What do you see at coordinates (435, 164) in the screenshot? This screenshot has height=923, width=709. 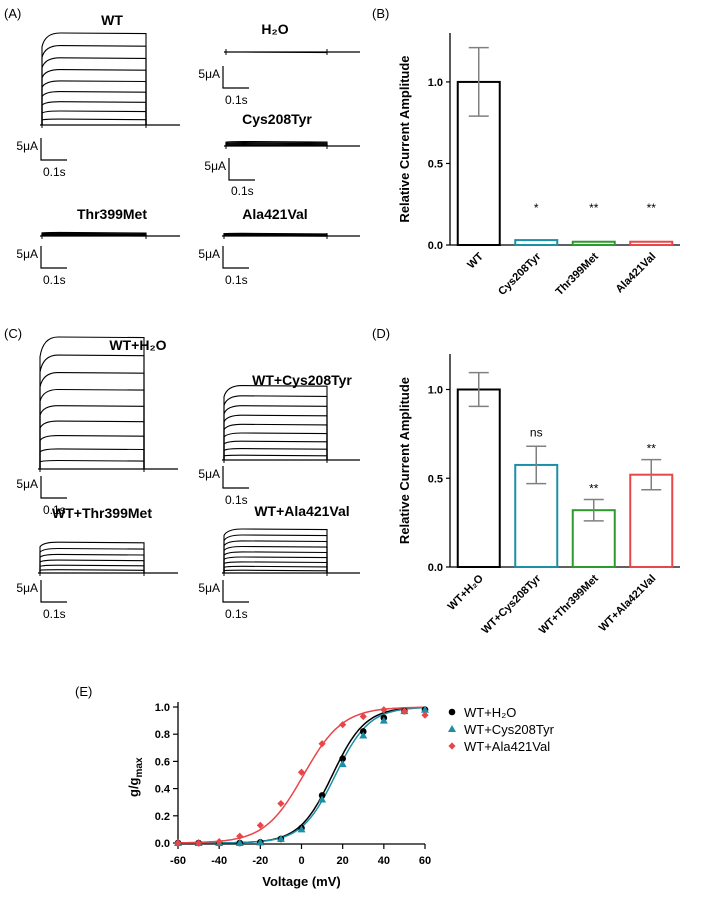 I see `y-tick-label: 0.5` at bounding box center [435, 164].